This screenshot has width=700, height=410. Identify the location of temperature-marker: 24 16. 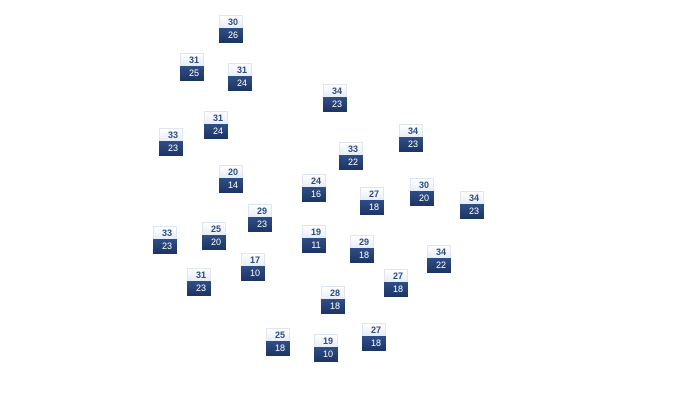
(314, 188).